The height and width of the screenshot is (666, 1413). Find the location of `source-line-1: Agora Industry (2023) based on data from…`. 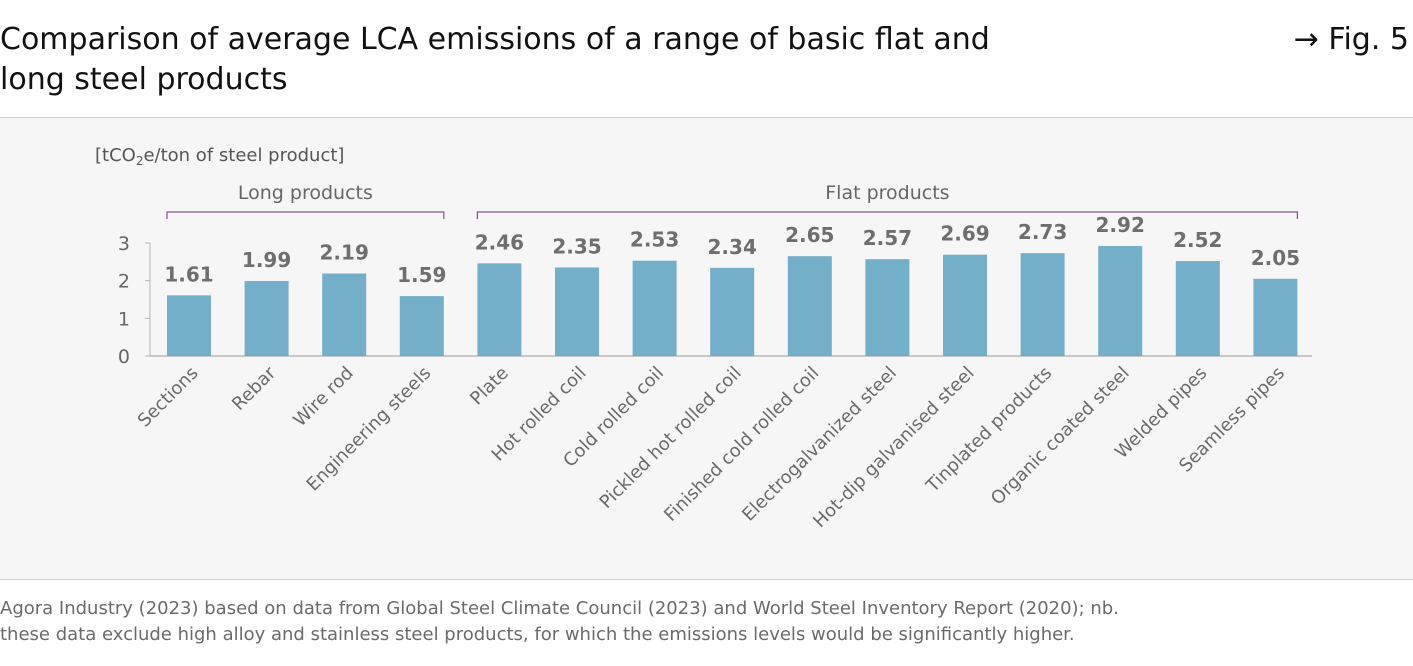

source-line-1: Agora Industry (2023) based on data from… is located at coordinates (559, 608).